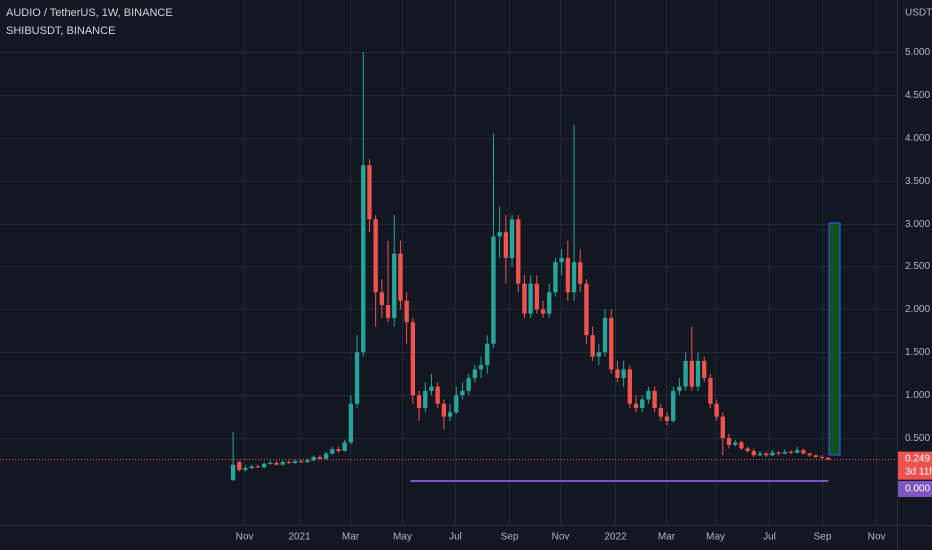  Describe the element at coordinates (769, 537) in the screenshot. I see `x-tick-label: Jul` at that location.